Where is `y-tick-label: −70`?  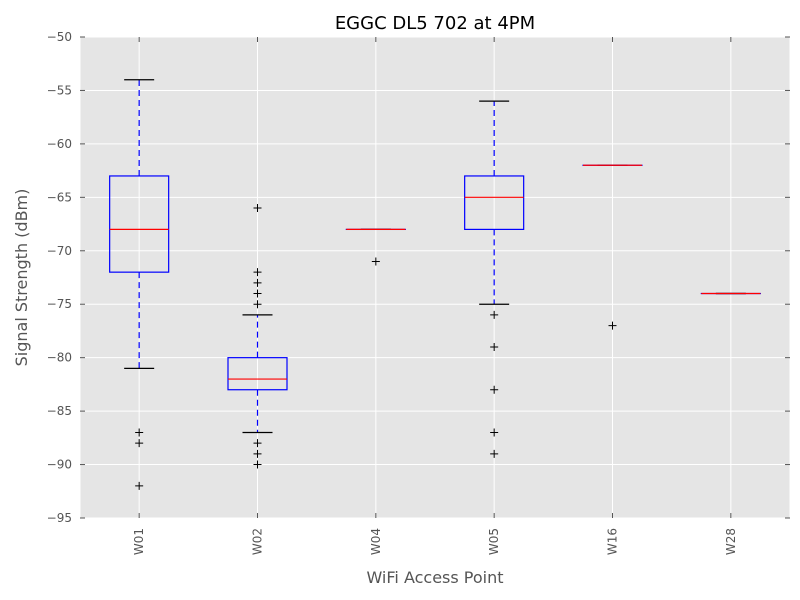 y-tick-label: −70 is located at coordinates (59, 251).